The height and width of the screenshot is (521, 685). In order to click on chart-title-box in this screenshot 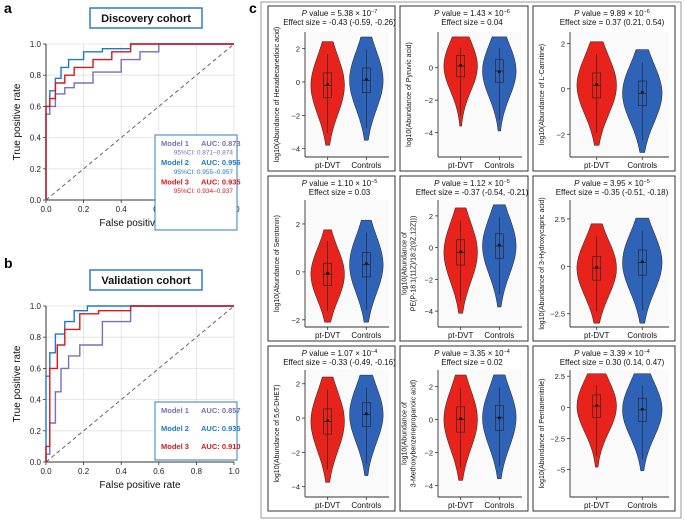, I will do `click(146, 18)`.